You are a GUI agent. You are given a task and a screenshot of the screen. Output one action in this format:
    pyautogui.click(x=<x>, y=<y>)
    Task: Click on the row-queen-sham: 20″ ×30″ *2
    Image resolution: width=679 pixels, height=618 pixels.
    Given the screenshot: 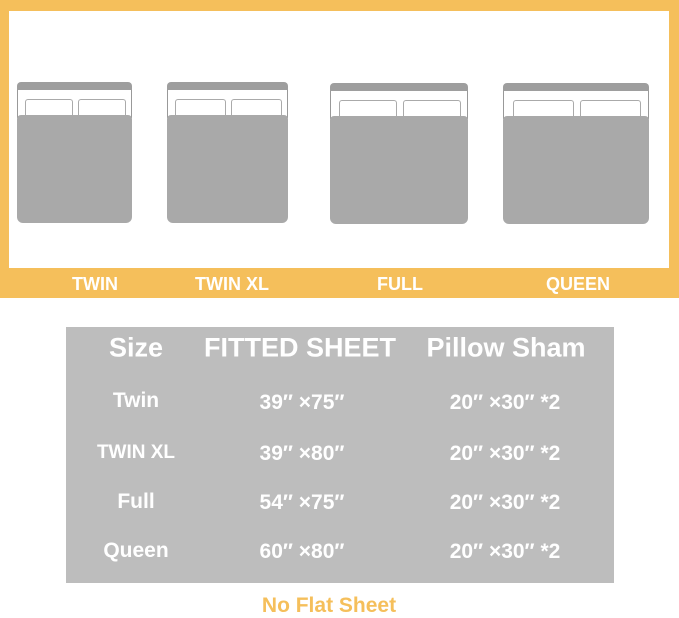 What is the action you would take?
    pyautogui.click(x=505, y=551)
    